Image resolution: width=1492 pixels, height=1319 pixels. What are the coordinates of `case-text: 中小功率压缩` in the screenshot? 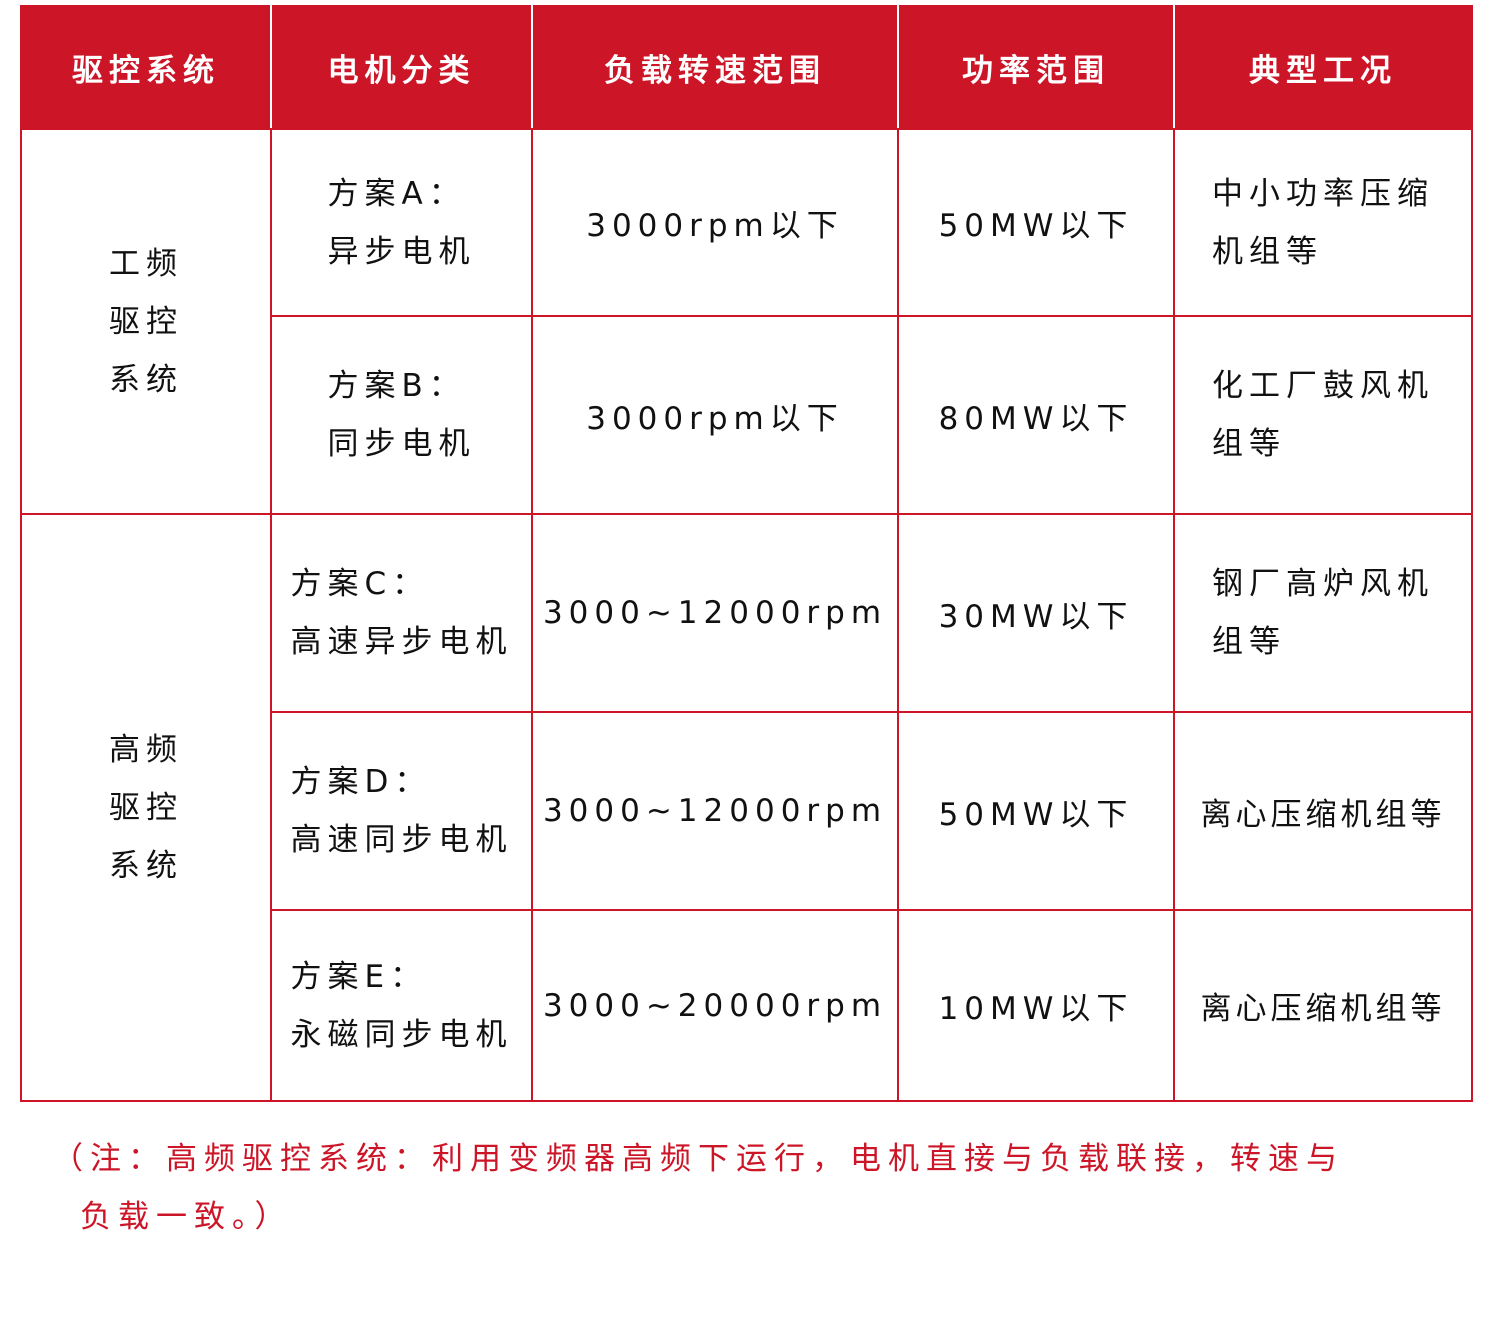 It's located at (1323, 193).